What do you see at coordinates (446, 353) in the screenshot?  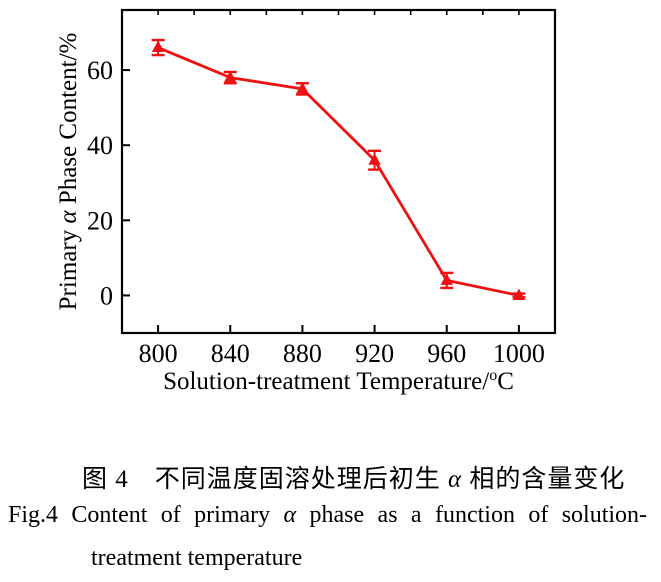 I see `x-tick-label: 960` at bounding box center [446, 353].